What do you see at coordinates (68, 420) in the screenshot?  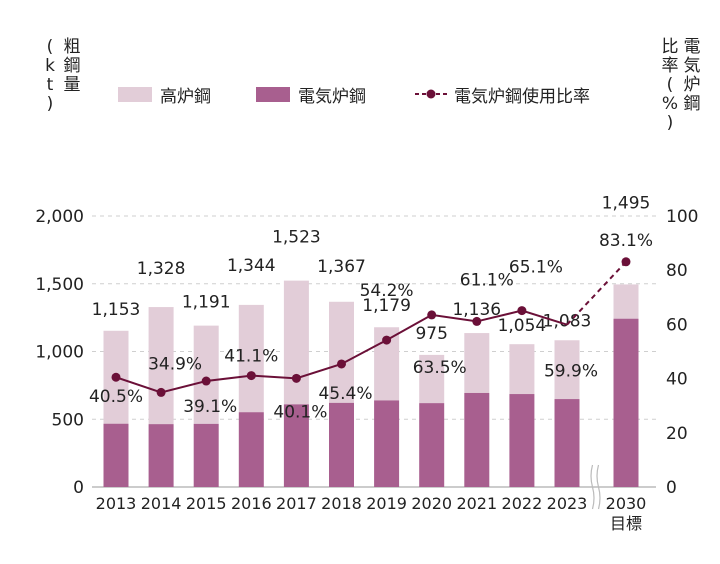 I see `left-axis-tick-label: 500` at bounding box center [68, 420].